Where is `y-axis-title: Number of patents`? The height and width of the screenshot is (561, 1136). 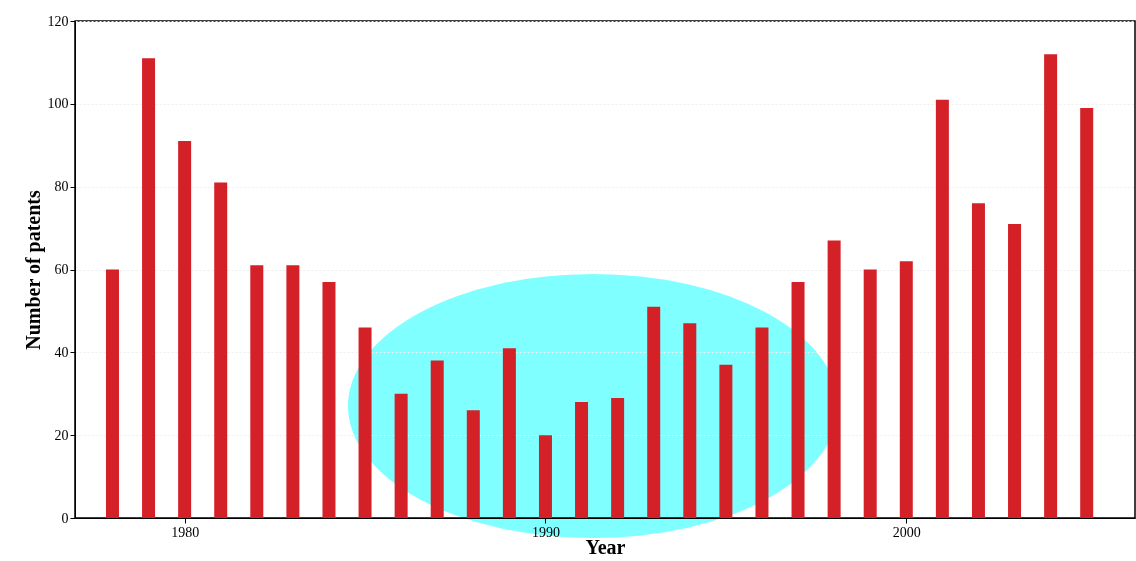
y-axis-title: Number of patents is located at coordinates (33, 269).